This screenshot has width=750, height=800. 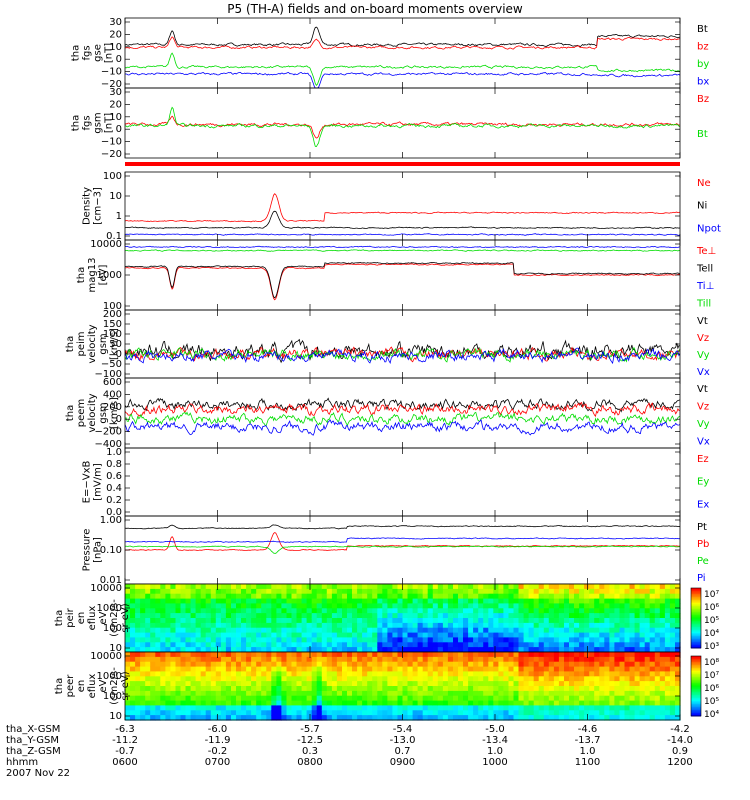 I want to click on y-tick-label: 100, so click(x=112, y=696).